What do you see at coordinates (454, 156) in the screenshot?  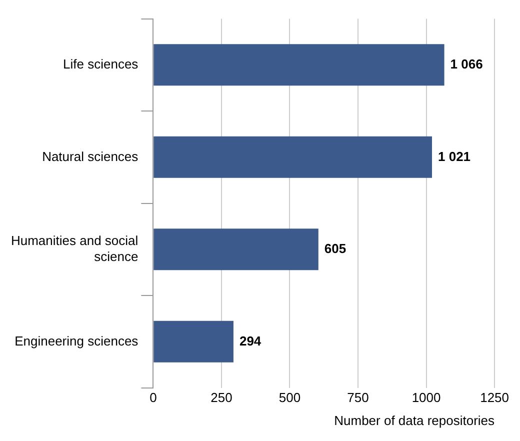 I see `data-label: 1 021` at bounding box center [454, 156].